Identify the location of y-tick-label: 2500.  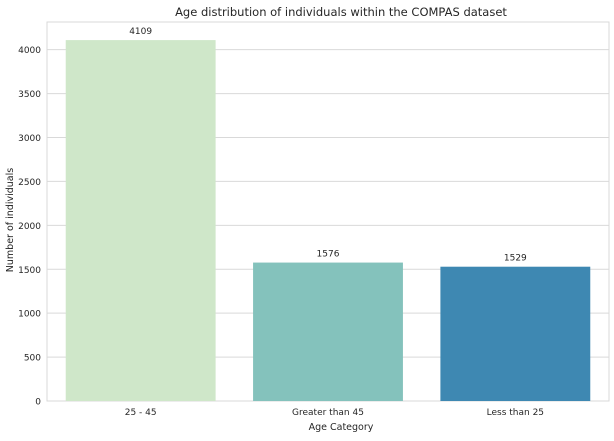
(29, 183).